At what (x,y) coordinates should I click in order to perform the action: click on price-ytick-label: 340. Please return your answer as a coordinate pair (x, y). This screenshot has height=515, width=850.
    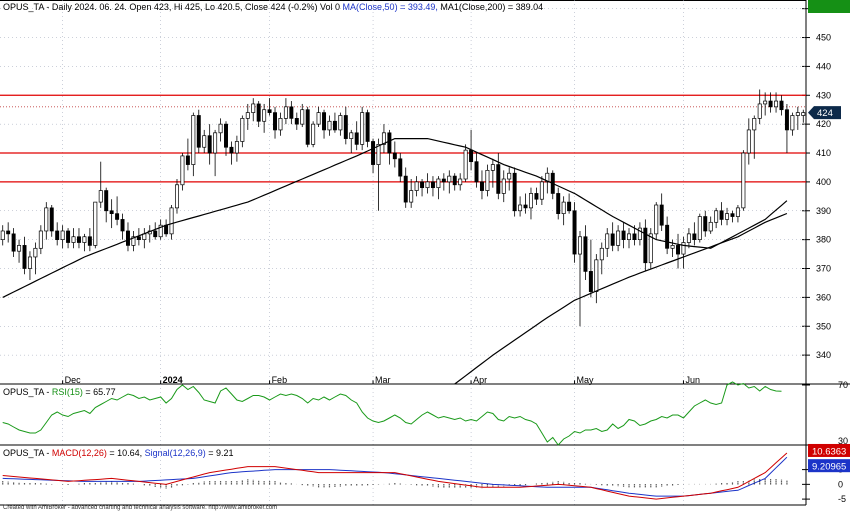
    Looking at the image, I should click on (823, 355).